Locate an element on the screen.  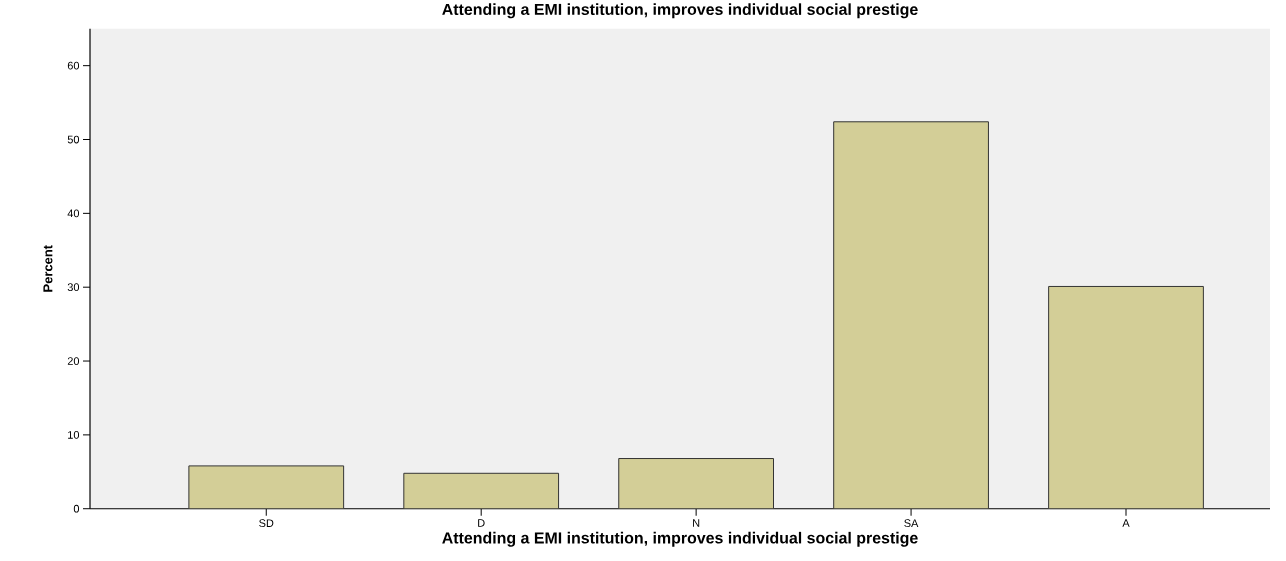
y-tick-label: 0 is located at coordinates (76, 508).